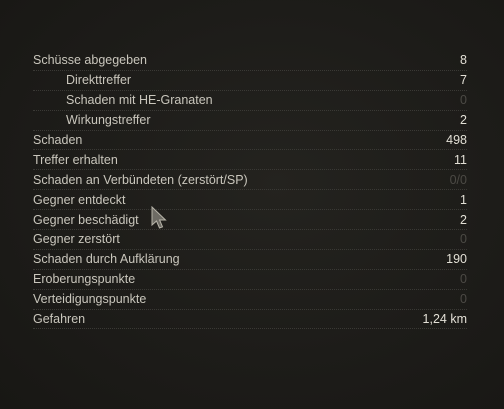  I want to click on stat-value: 7, so click(463, 80).